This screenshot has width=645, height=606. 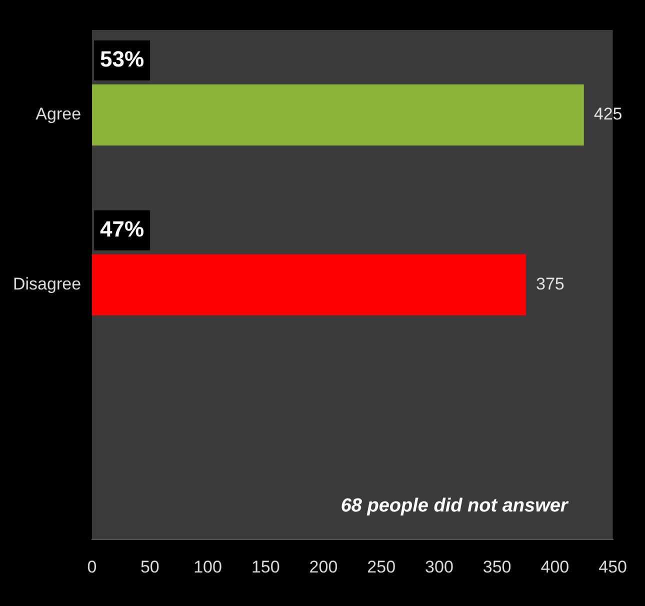 I want to click on x-tick-label: 300, so click(x=439, y=566).